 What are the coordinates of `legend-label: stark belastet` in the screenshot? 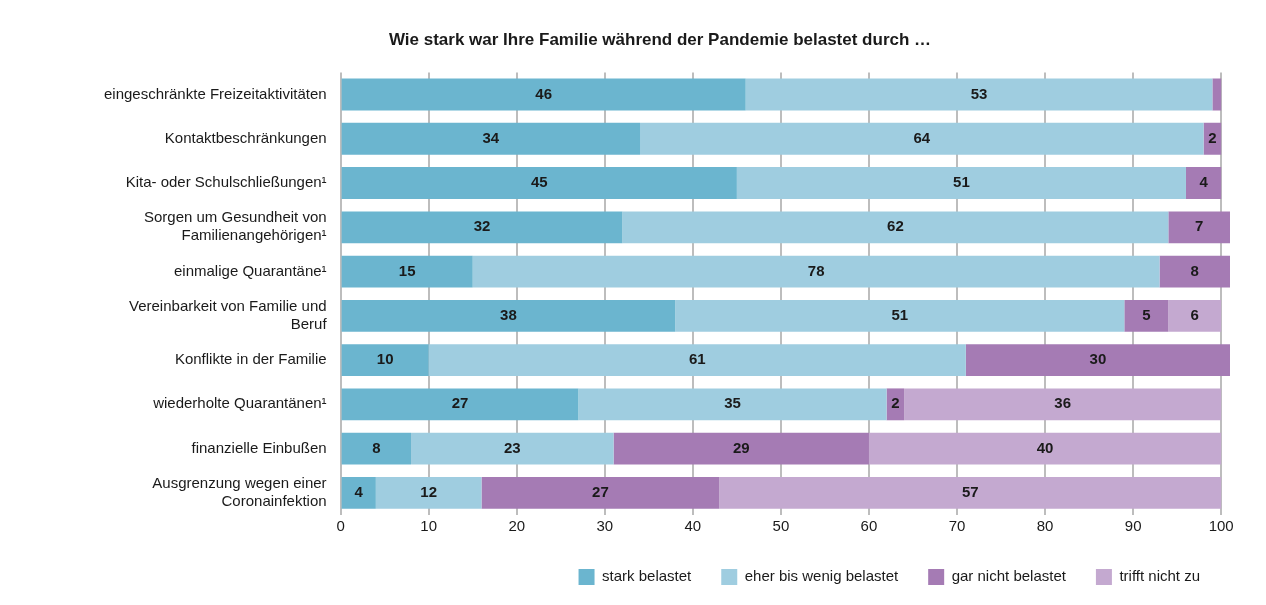 It's located at (647, 576).